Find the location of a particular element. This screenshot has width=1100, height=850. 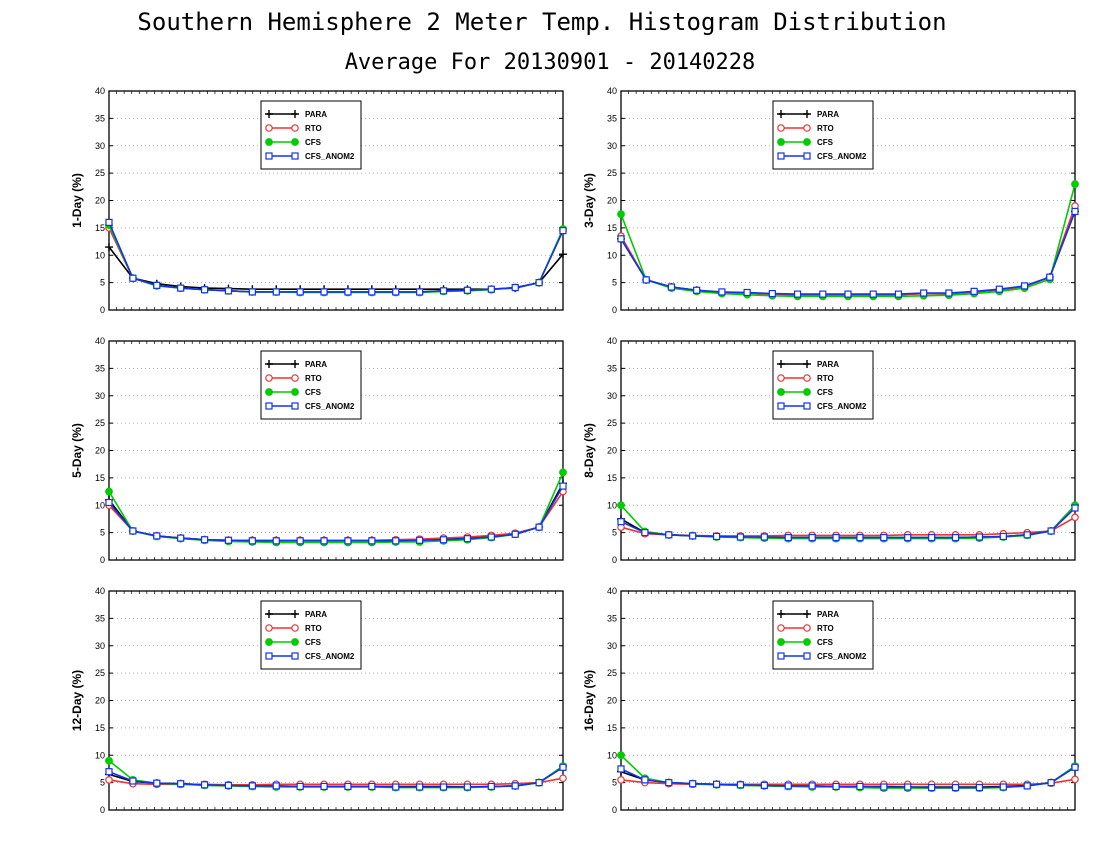

legend-entry-cfs: CFS is located at coordinates (805, 392).